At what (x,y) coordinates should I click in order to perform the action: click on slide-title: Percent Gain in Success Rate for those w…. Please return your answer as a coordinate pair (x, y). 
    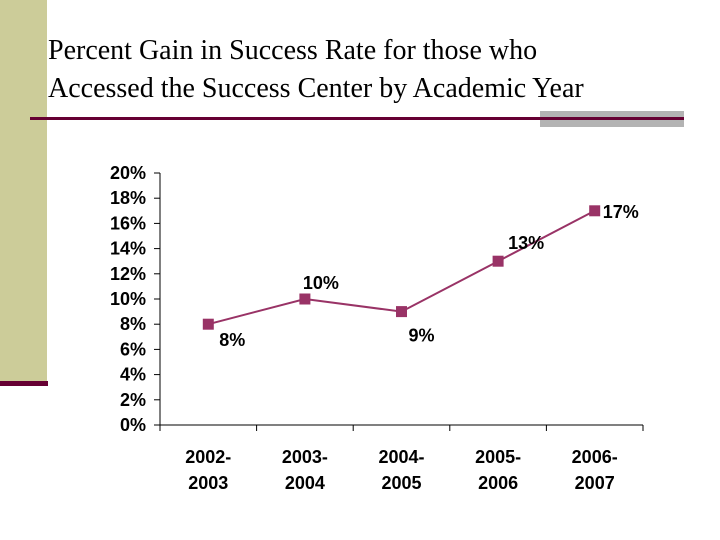
    Looking at the image, I should click on (378, 70).